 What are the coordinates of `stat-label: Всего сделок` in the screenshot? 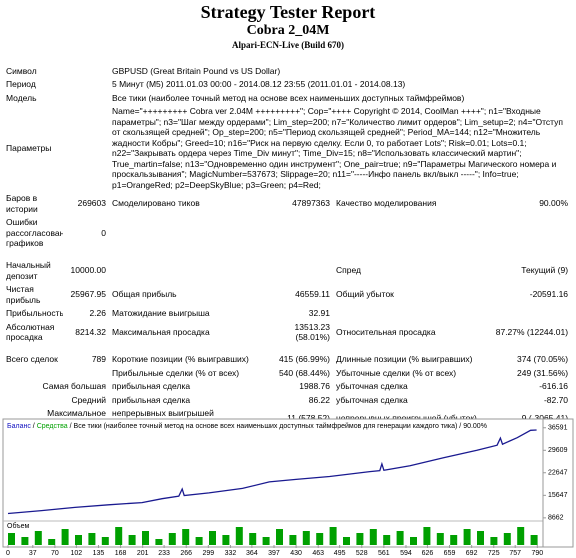 It's located at (32, 359).